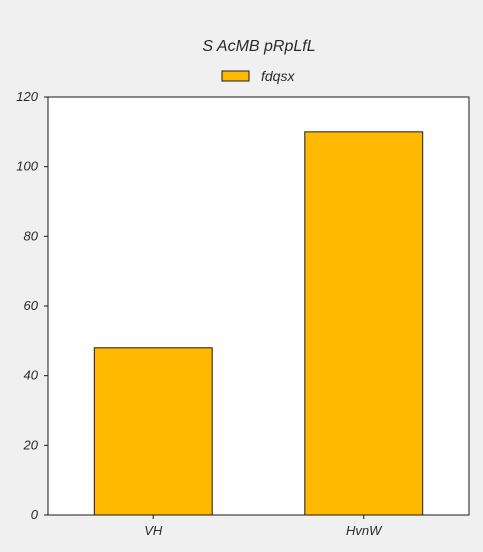  I want to click on x-tick-label-0: VH, so click(153, 530).